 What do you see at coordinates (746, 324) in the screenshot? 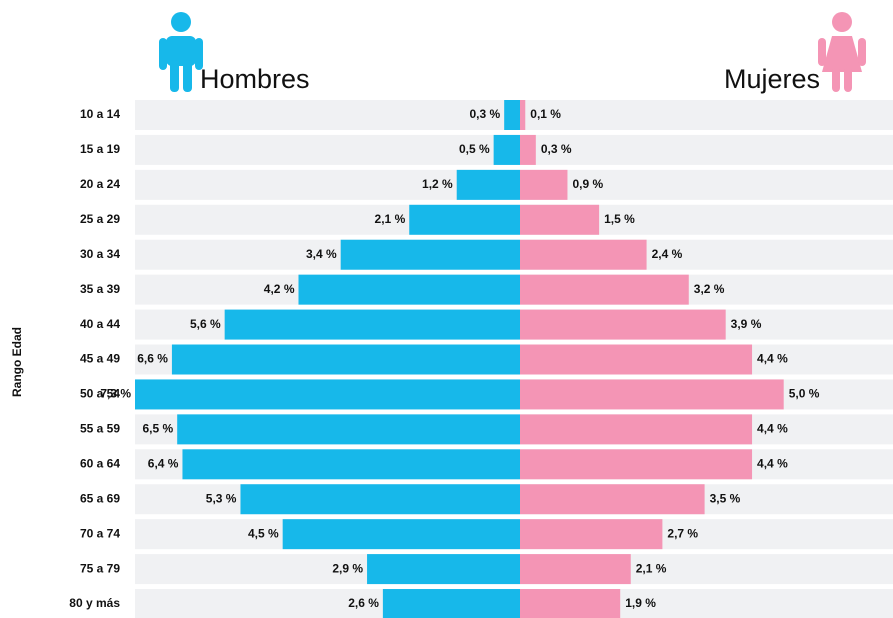
I see `value-label: 3,9 %` at bounding box center [746, 324].